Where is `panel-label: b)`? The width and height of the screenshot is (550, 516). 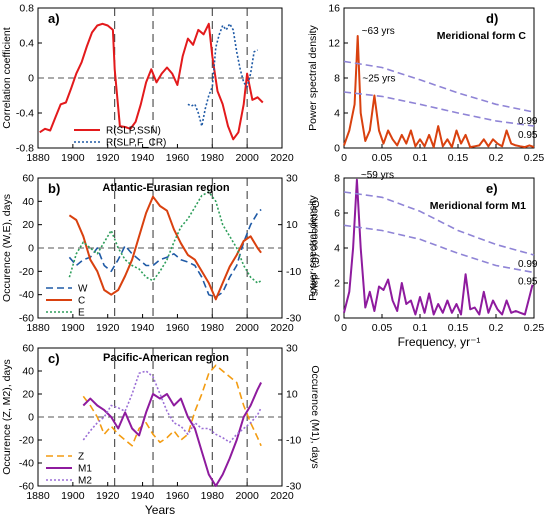 panel-label: b) is located at coordinates (54, 188).